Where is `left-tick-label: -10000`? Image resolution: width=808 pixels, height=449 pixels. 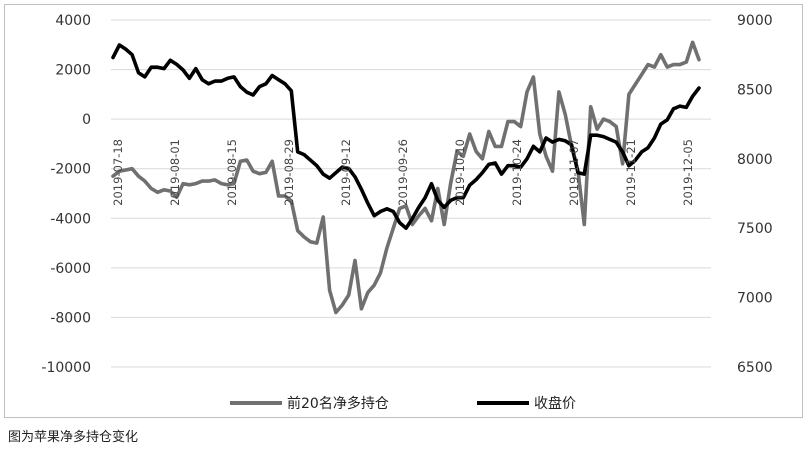
left-tick-label: -10000 is located at coordinates (66, 368).